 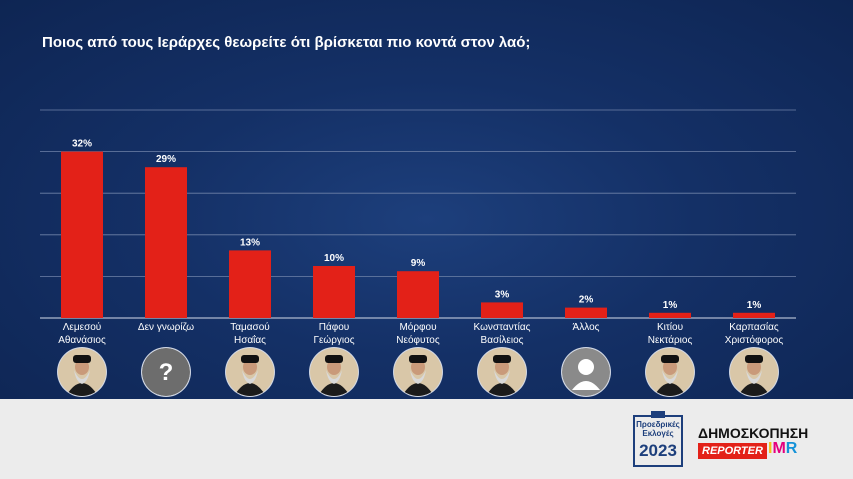 I want to click on imr-r: R, so click(x=791, y=448).